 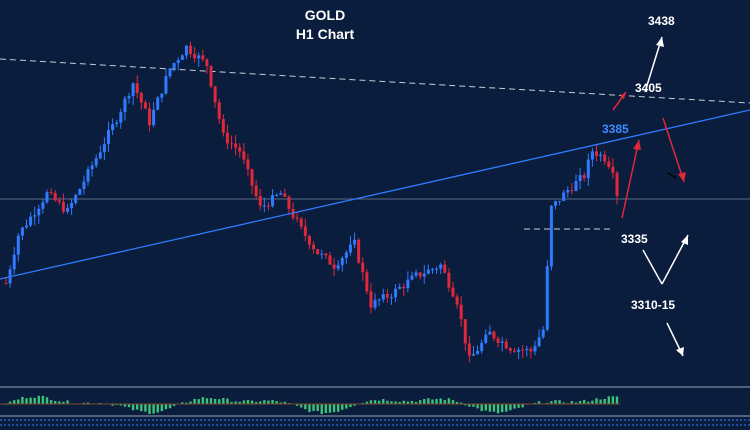 What do you see at coordinates (637, 145) in the screenshot?
I see `arrow-red-up-large-head` at bounding box center [637, 145].